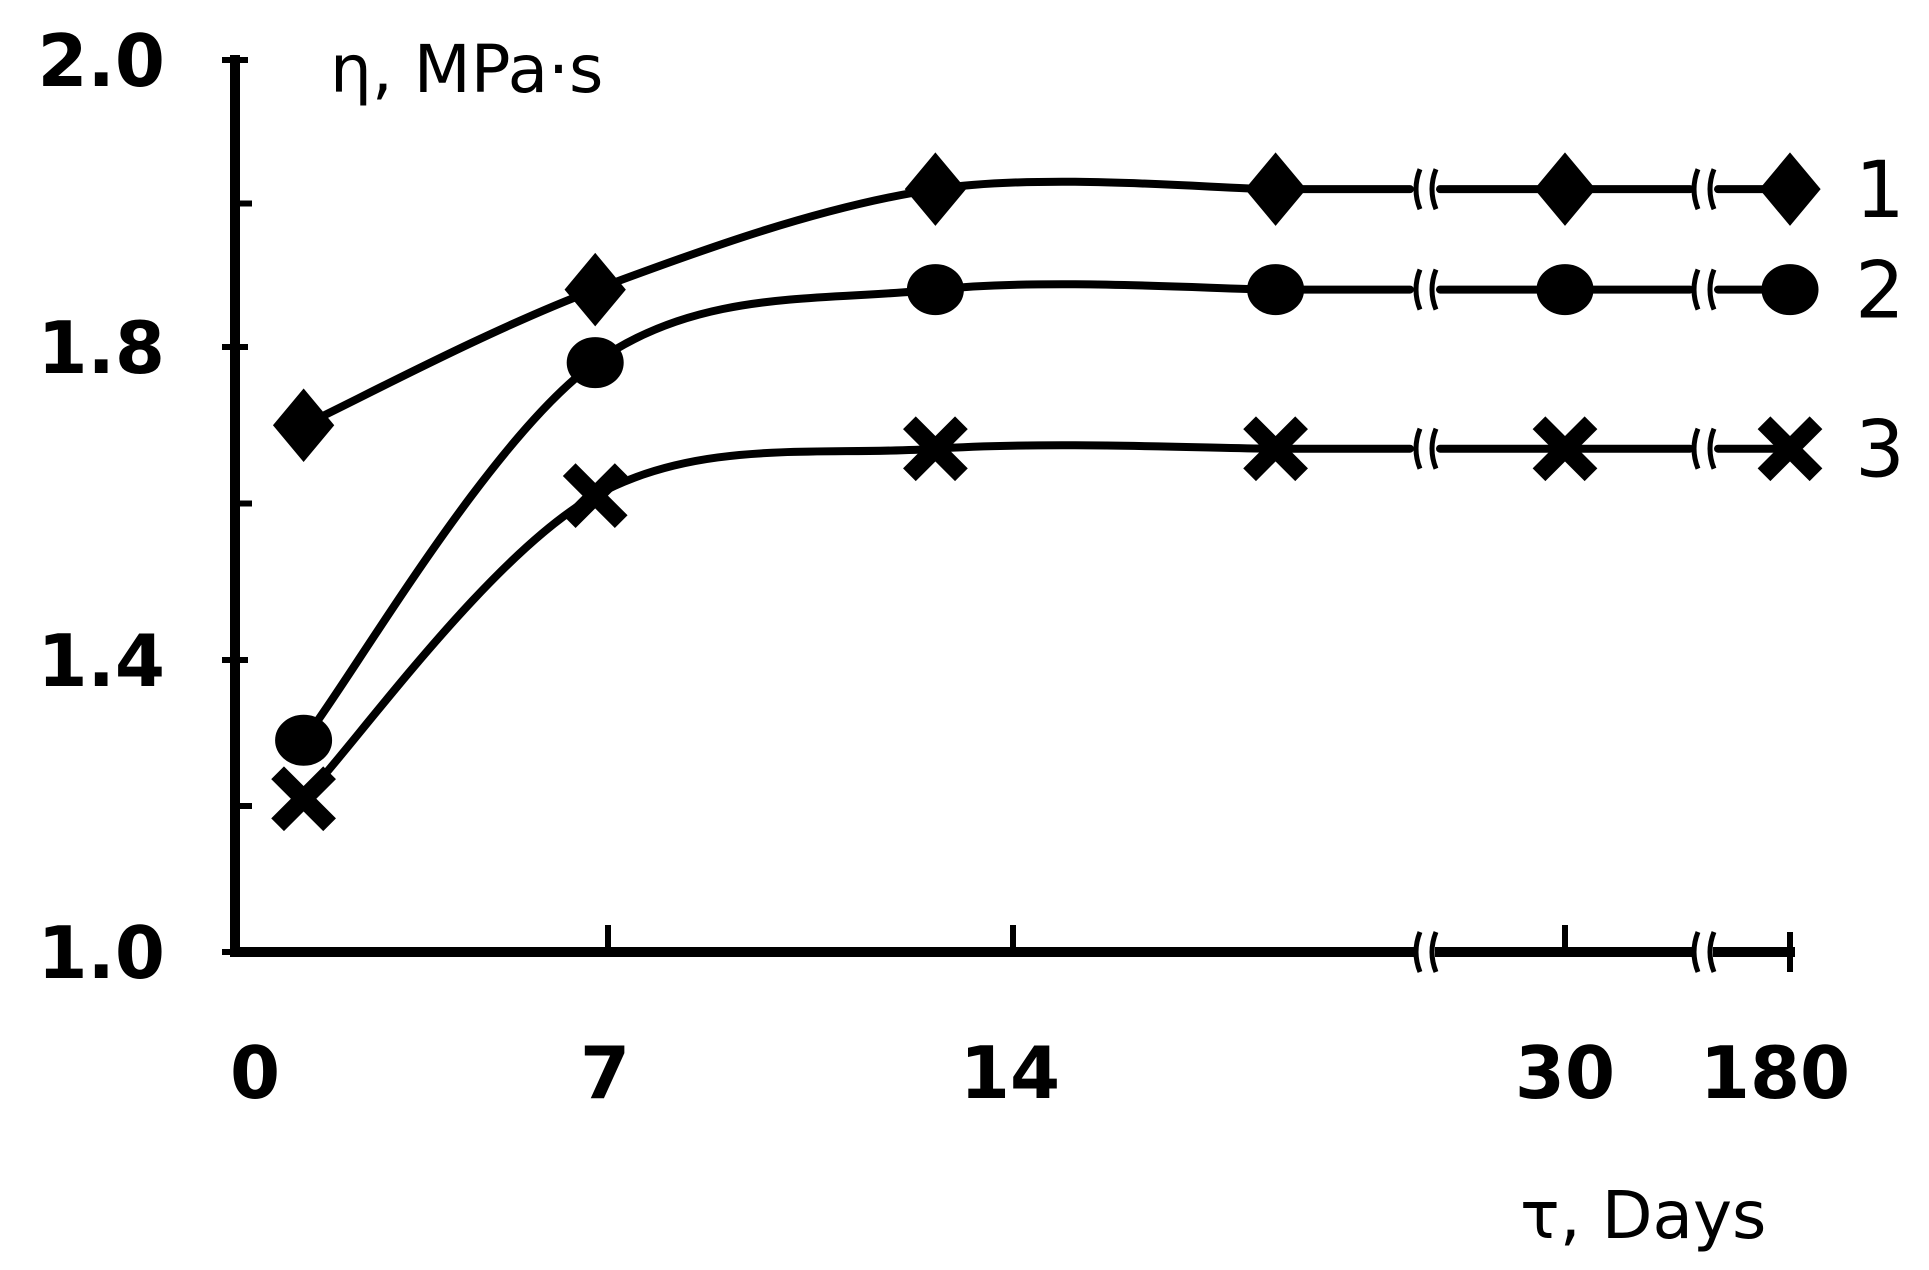  I want to click on series-labels: 1 2 3, so click(1880, 321).